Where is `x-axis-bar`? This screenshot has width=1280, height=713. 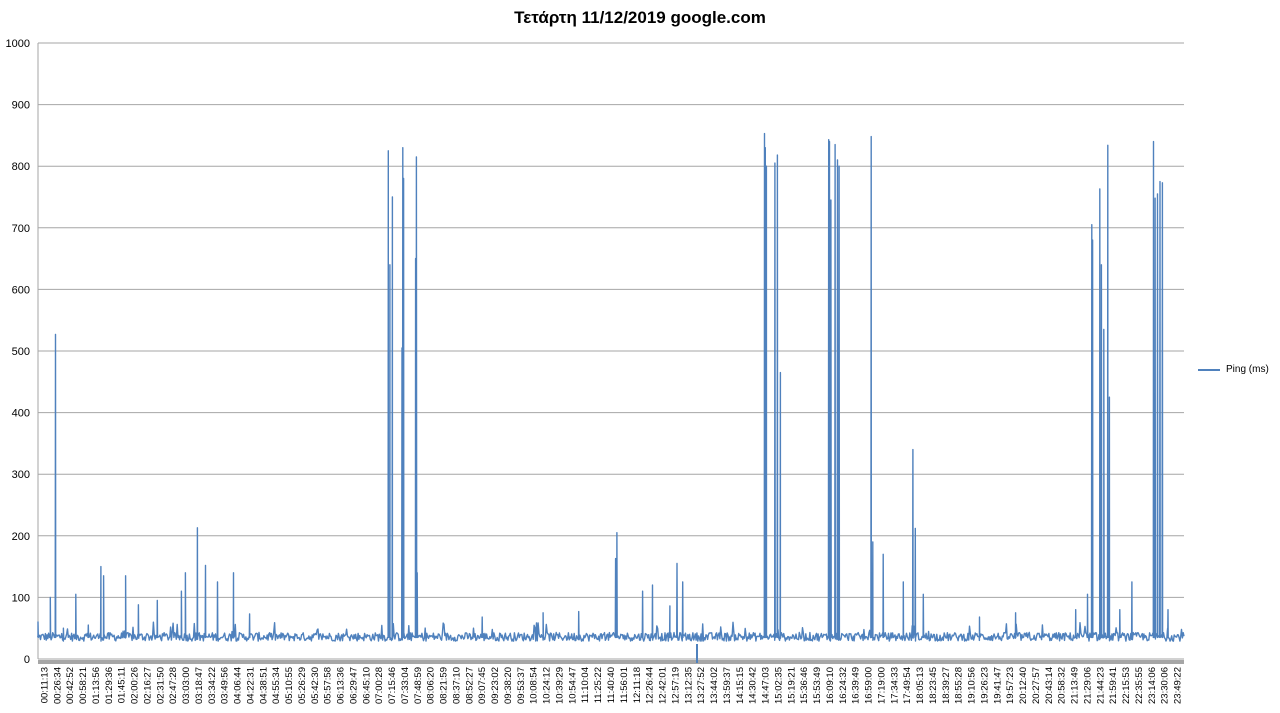
x-axis-bar is located at coordinates (611, 662).